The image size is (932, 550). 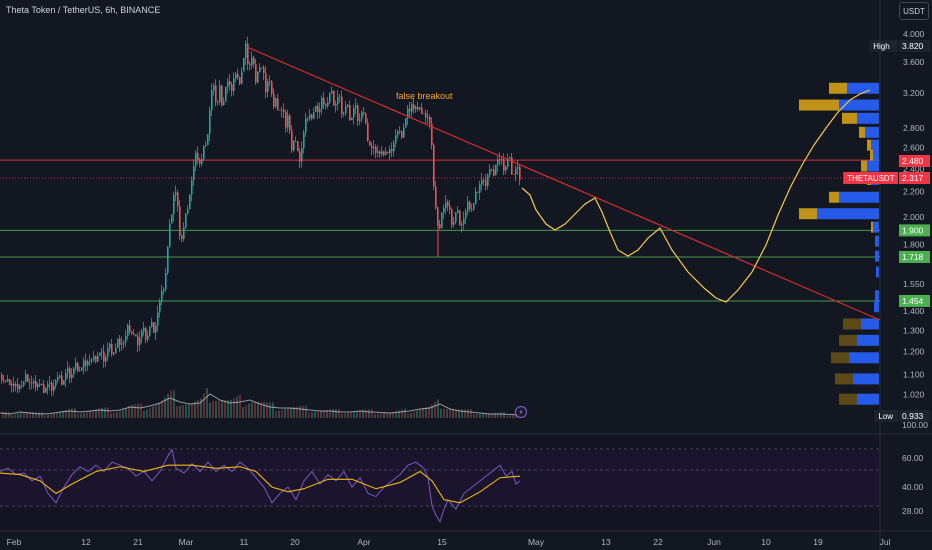 What do you see at coordinates (914, 11) in the screenshot?
I see `currency-button: USDT` at bounding box center [914, 11].